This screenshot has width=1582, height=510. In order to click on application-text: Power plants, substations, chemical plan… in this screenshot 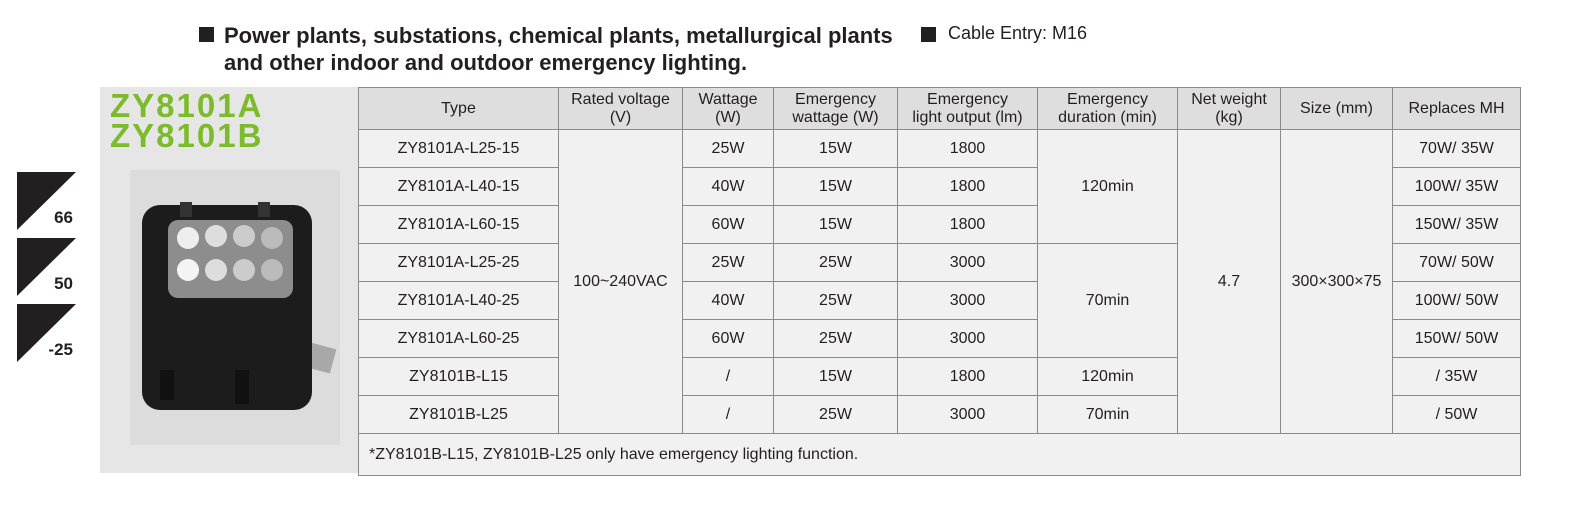, I will do `click(558, 49)`.